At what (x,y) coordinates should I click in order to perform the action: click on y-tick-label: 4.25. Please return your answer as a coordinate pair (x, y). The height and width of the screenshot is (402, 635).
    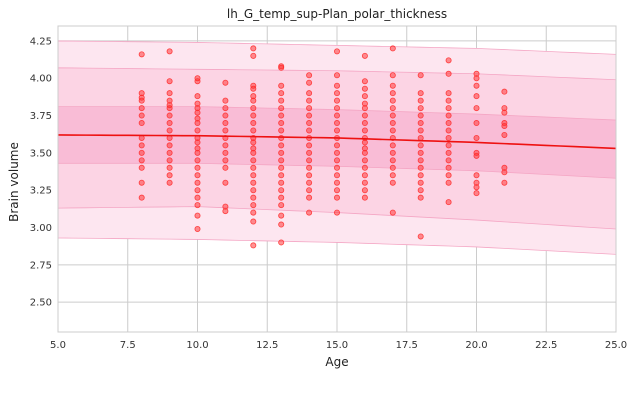
    Looking at the image, I should click on (41, 41).